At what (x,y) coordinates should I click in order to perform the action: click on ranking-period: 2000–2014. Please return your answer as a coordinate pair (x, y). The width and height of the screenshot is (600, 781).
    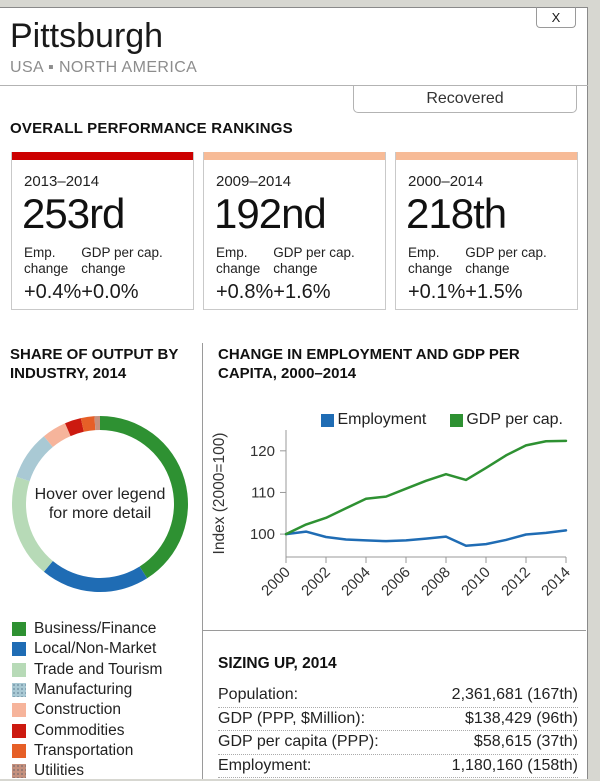
    Looking at the image, I should click on (446, 181).